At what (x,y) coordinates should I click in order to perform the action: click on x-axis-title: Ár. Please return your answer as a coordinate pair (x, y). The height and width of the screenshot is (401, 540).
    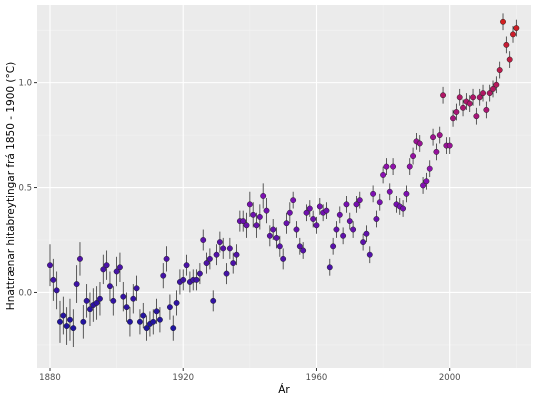
    Looking at the image, I should click on (284, 389).